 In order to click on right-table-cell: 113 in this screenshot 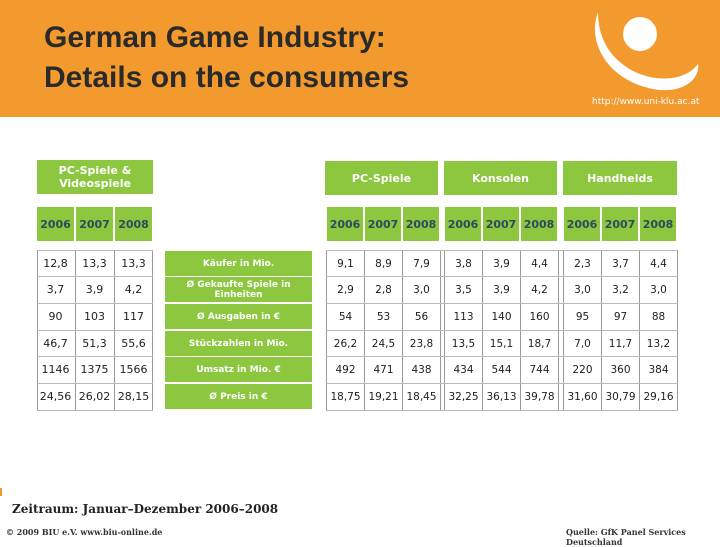, I will do `click(463, 316)`.